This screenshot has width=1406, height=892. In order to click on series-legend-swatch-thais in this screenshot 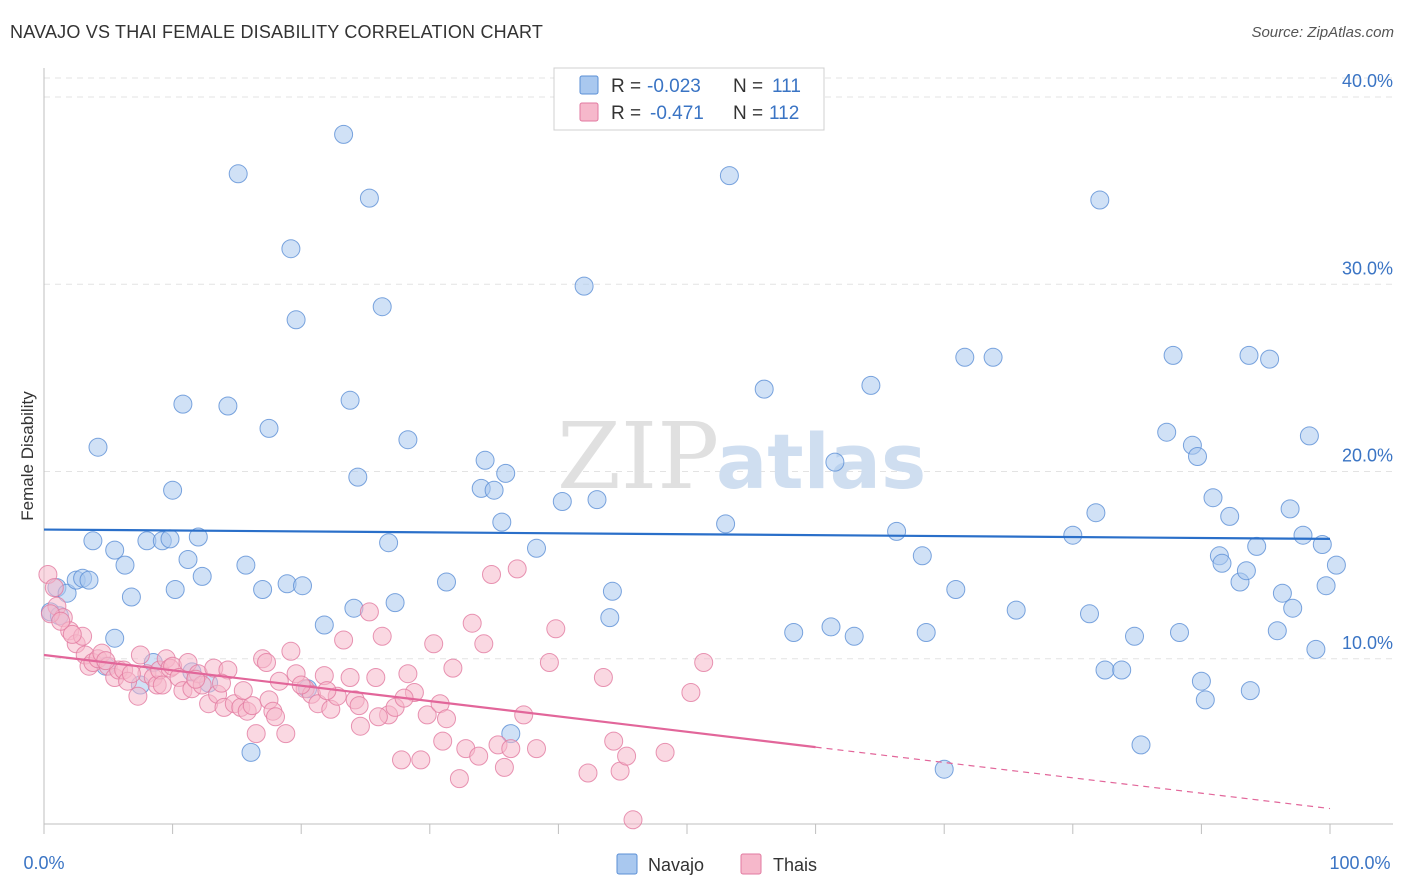, I will do `click(751, 864)`.